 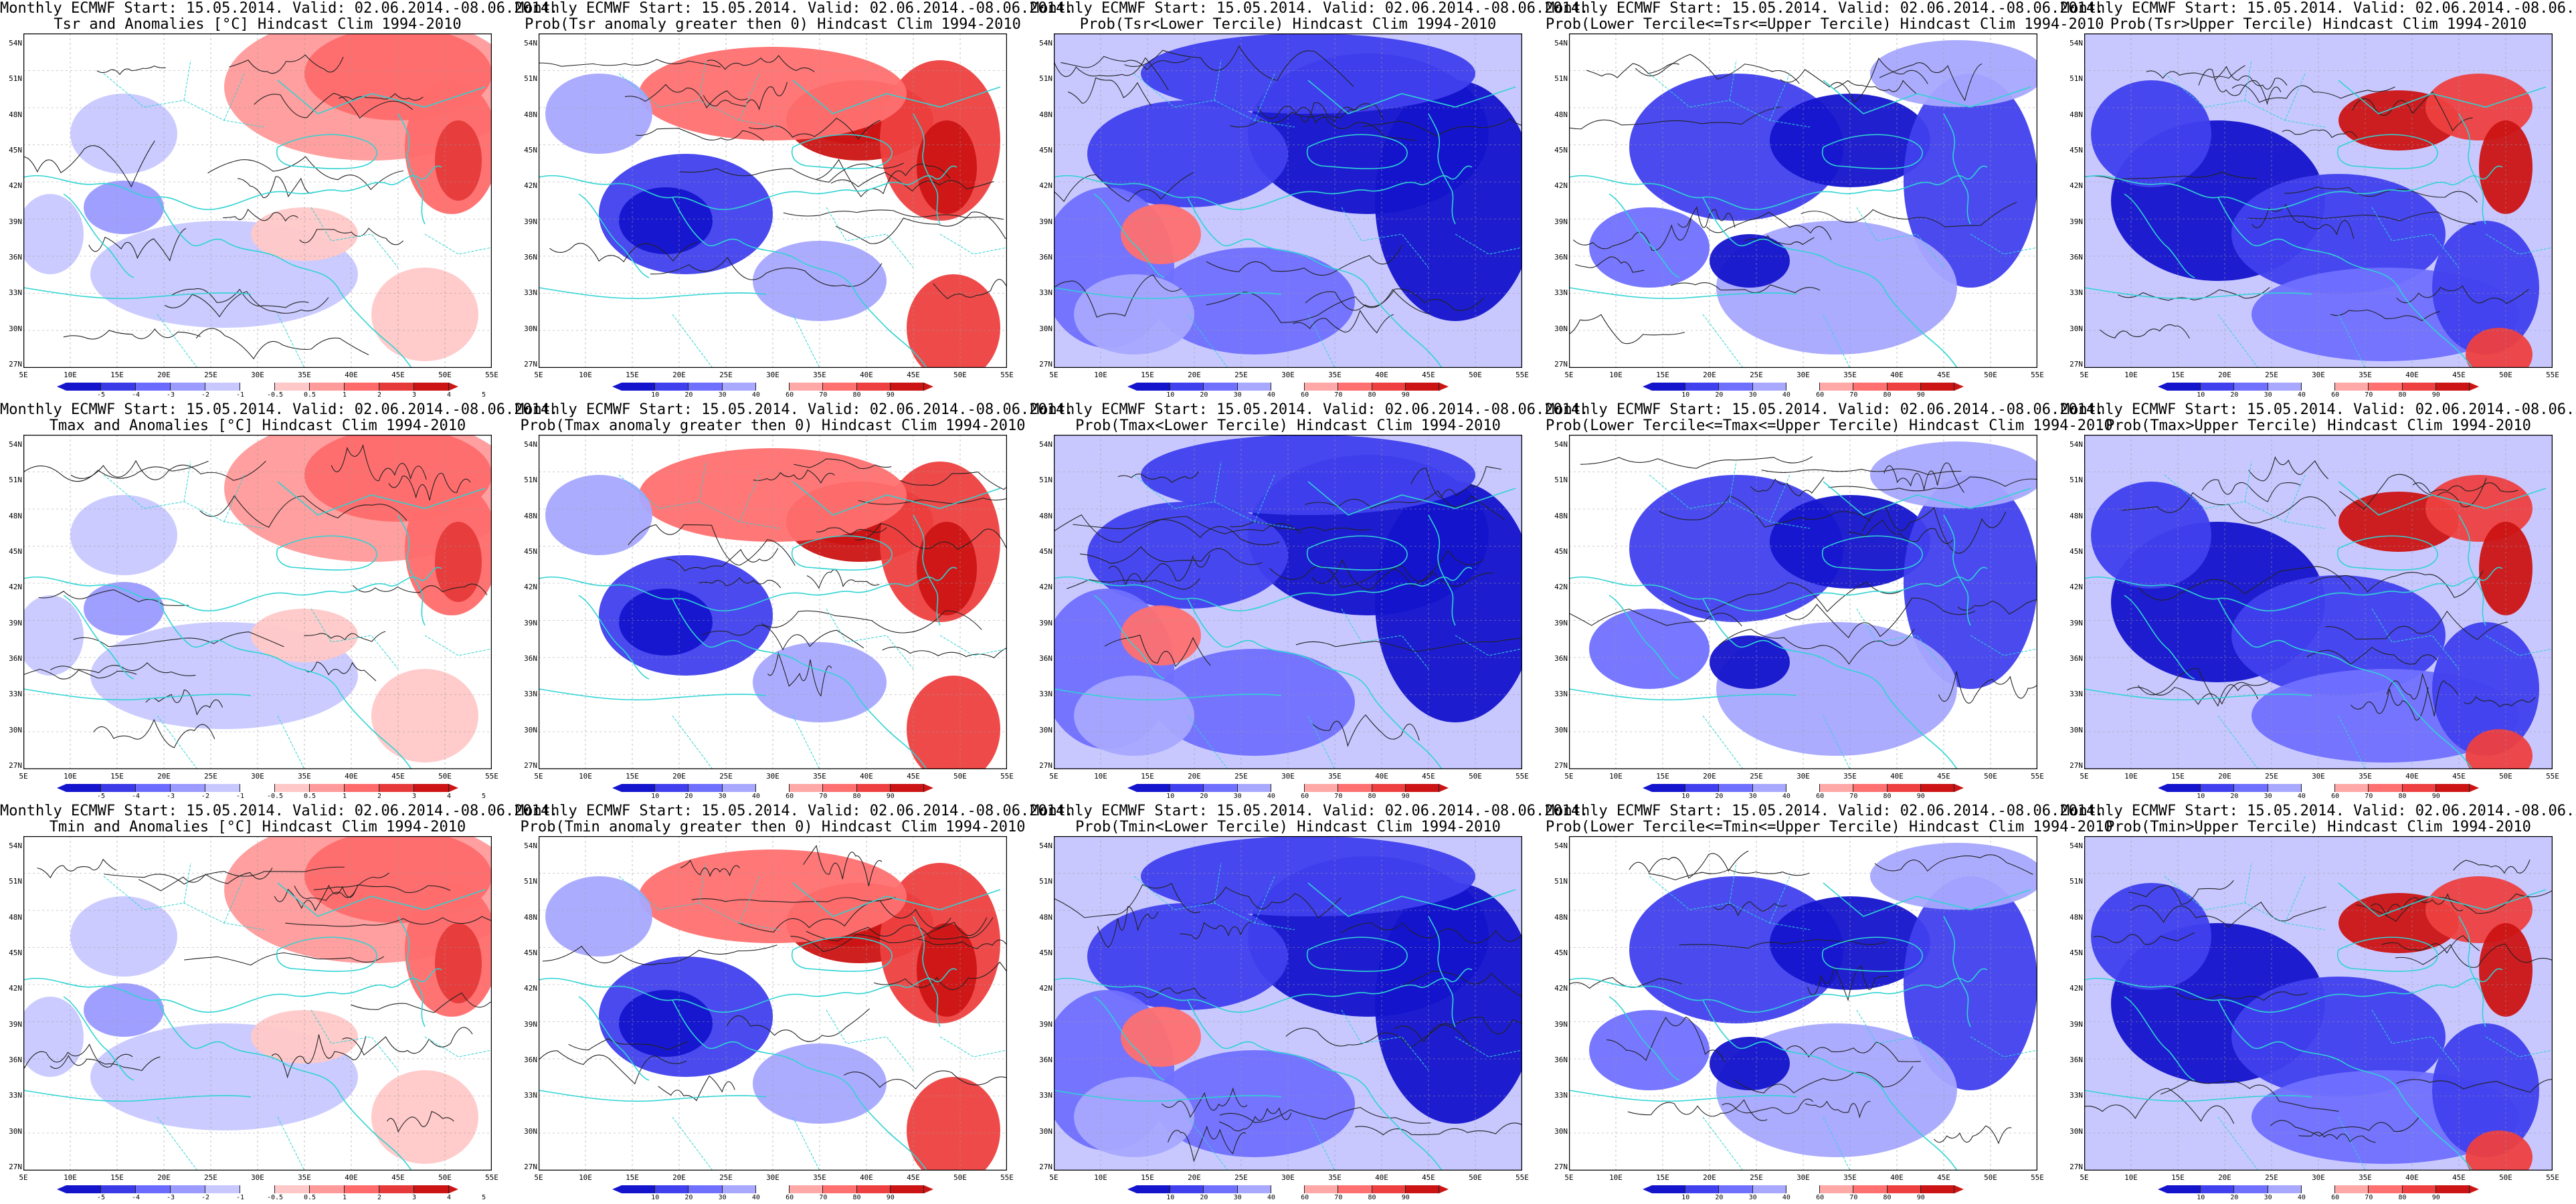 I want to click on colorbar-min-arrow, so click(x=2162, y=1189).